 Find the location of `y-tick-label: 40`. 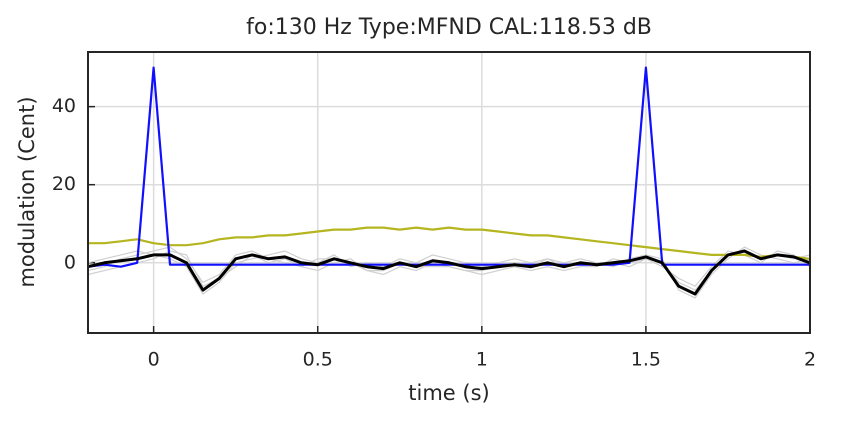

y-tick-label: 40 is located at coordinates (64, 106).